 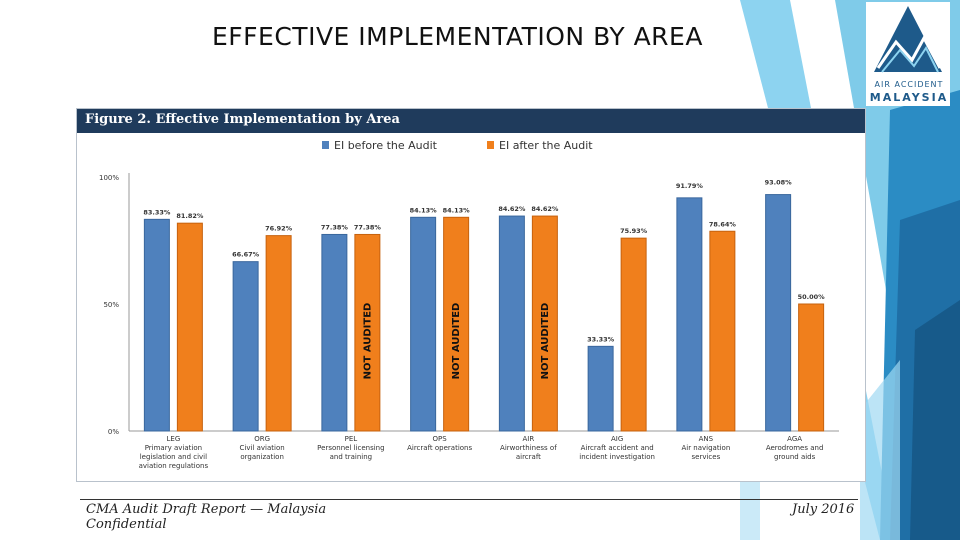 What do you see at coordinates (440, 439) in the screenshot?
I see `x-tick-label: OPS` at bounding box center [440, 439].